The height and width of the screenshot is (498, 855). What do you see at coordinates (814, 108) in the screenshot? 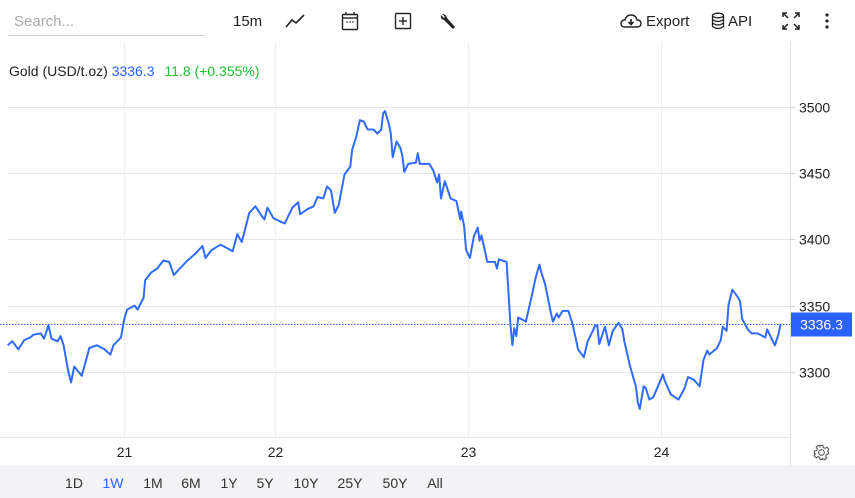
I see `y-tick-label: 3500` at bounding box center [814, 108].